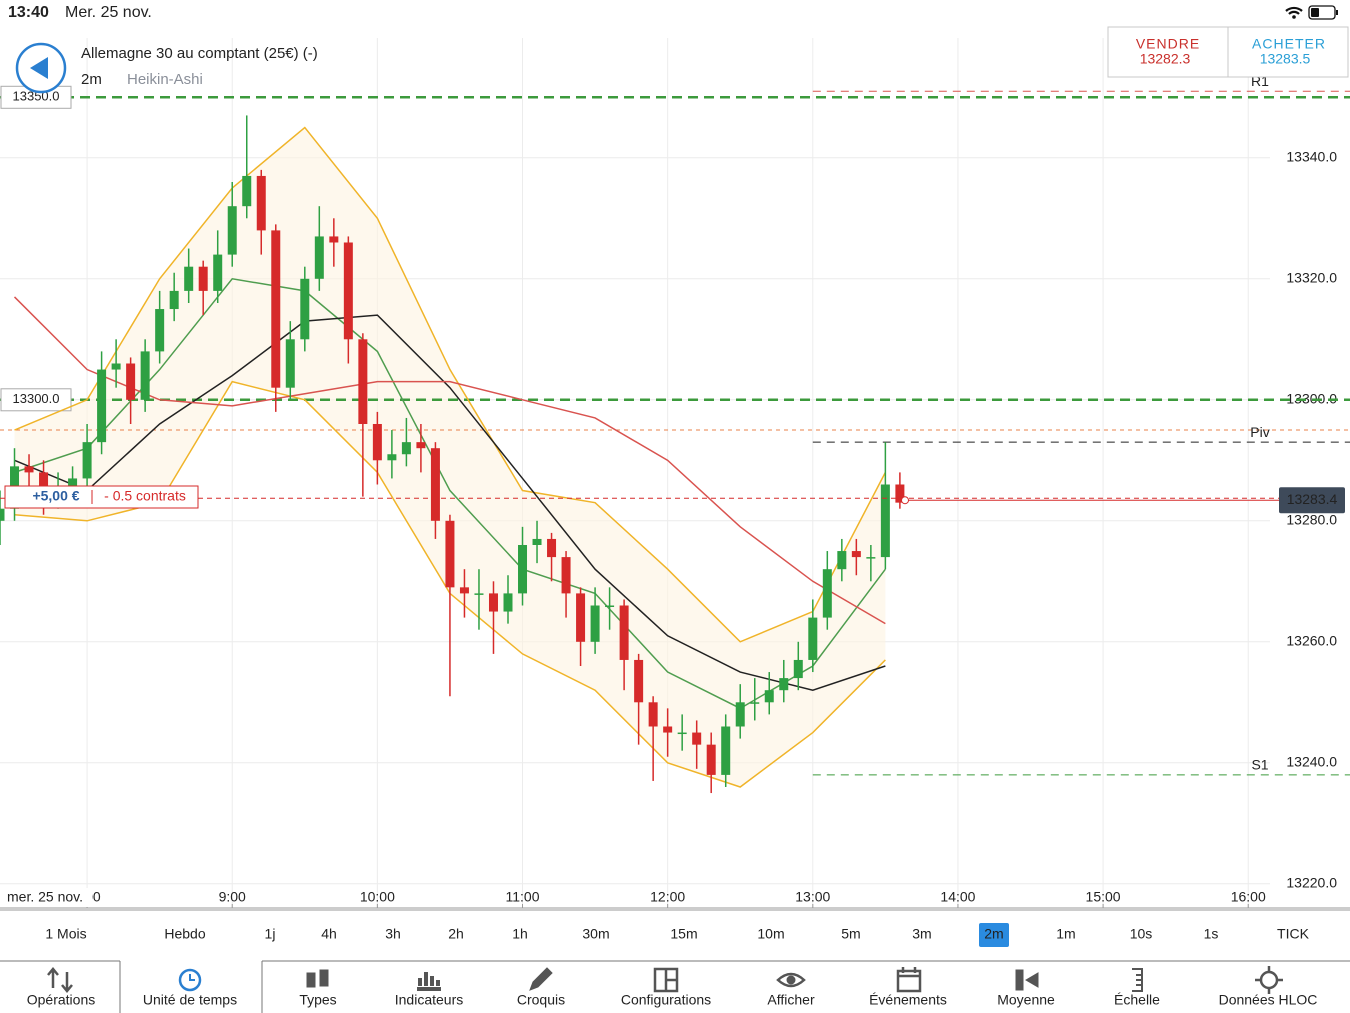 This screenshot has height=1013, width=1350. What do you see at coordinates (1289, 44) in the screenshot?
I see `buy-button: ACHETER` at bounding box center [1289, 44].